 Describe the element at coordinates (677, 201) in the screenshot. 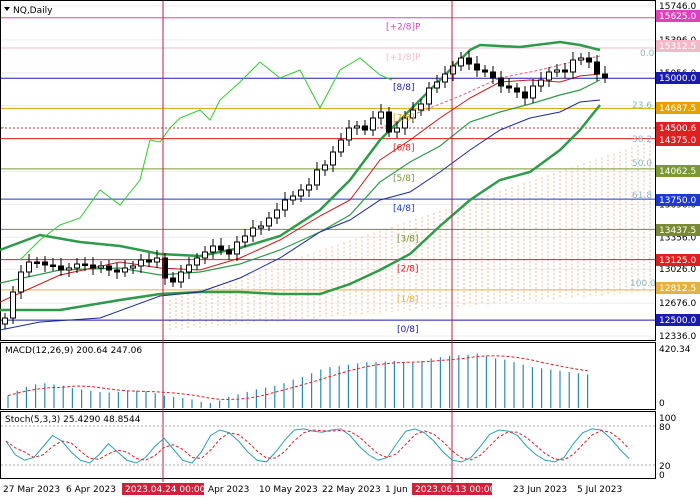

I see `price-badge-label: 13750.0` at that location.